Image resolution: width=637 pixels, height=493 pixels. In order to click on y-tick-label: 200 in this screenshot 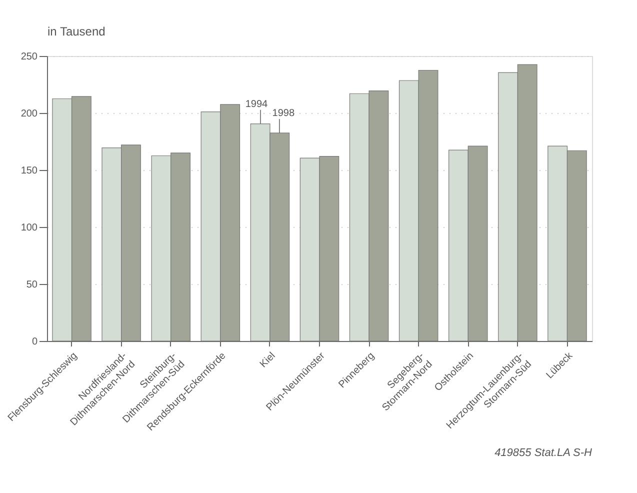, I will do `click(29, 114)`.